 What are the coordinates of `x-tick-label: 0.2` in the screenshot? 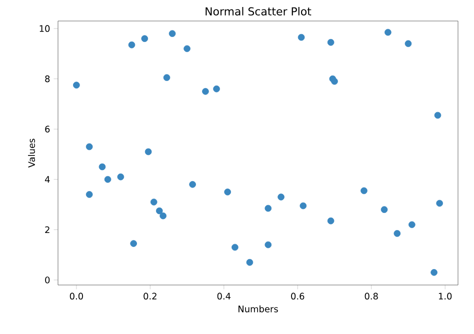 It's located at (150, 296).